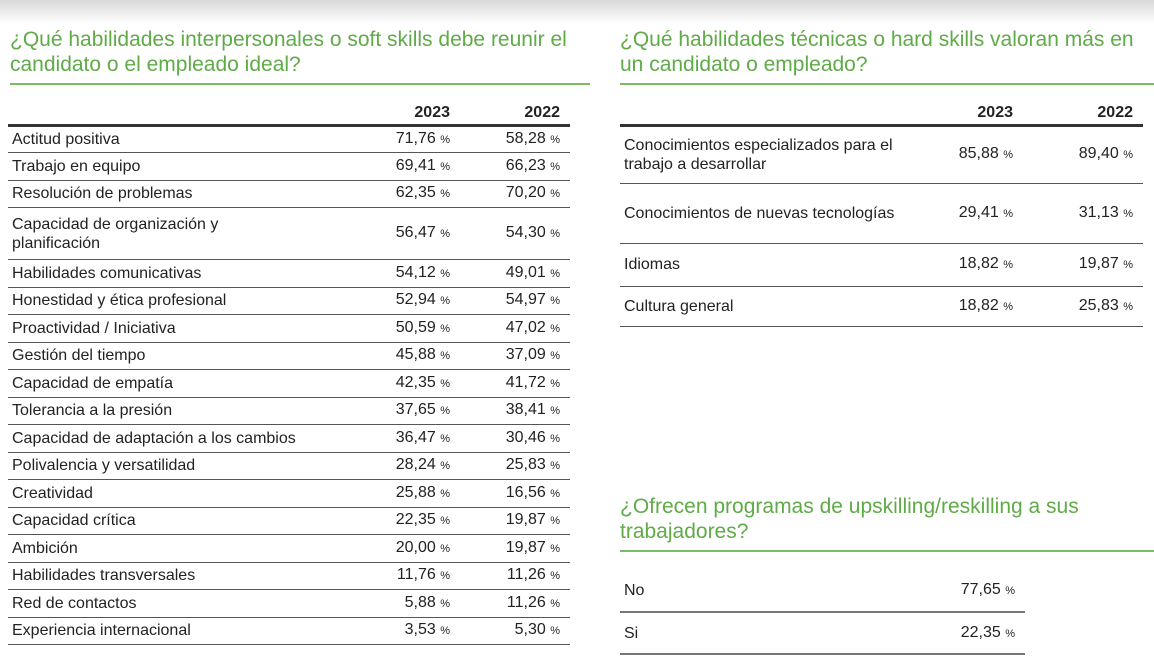  What do you see at coordinates (525, 465) in the screenshot?
I see `value: 25,83` at bounding box center [525, 465].